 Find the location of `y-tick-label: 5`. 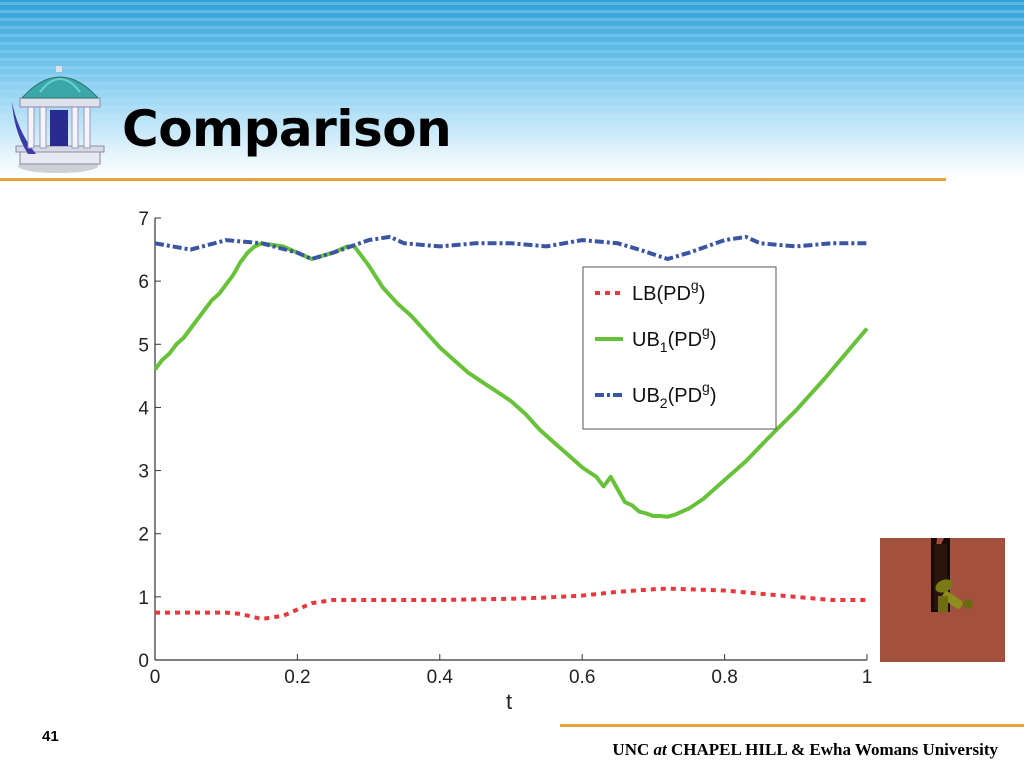

y-tick-label: 5 is located at coordinates (143, 345).